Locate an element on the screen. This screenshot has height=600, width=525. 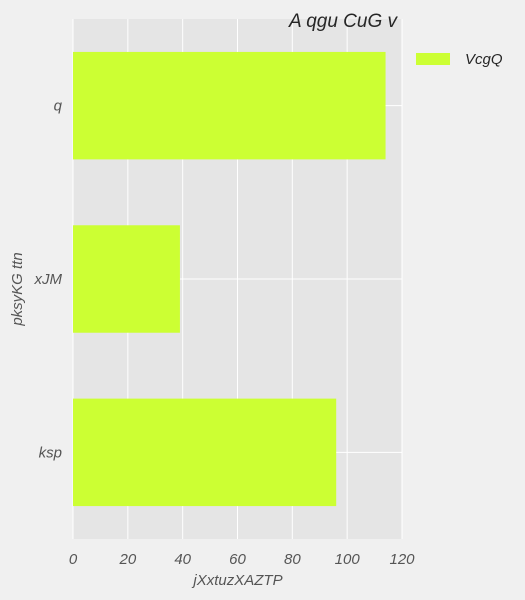
chart-title: A qgu CuG v is located at coordinates (343, 21).